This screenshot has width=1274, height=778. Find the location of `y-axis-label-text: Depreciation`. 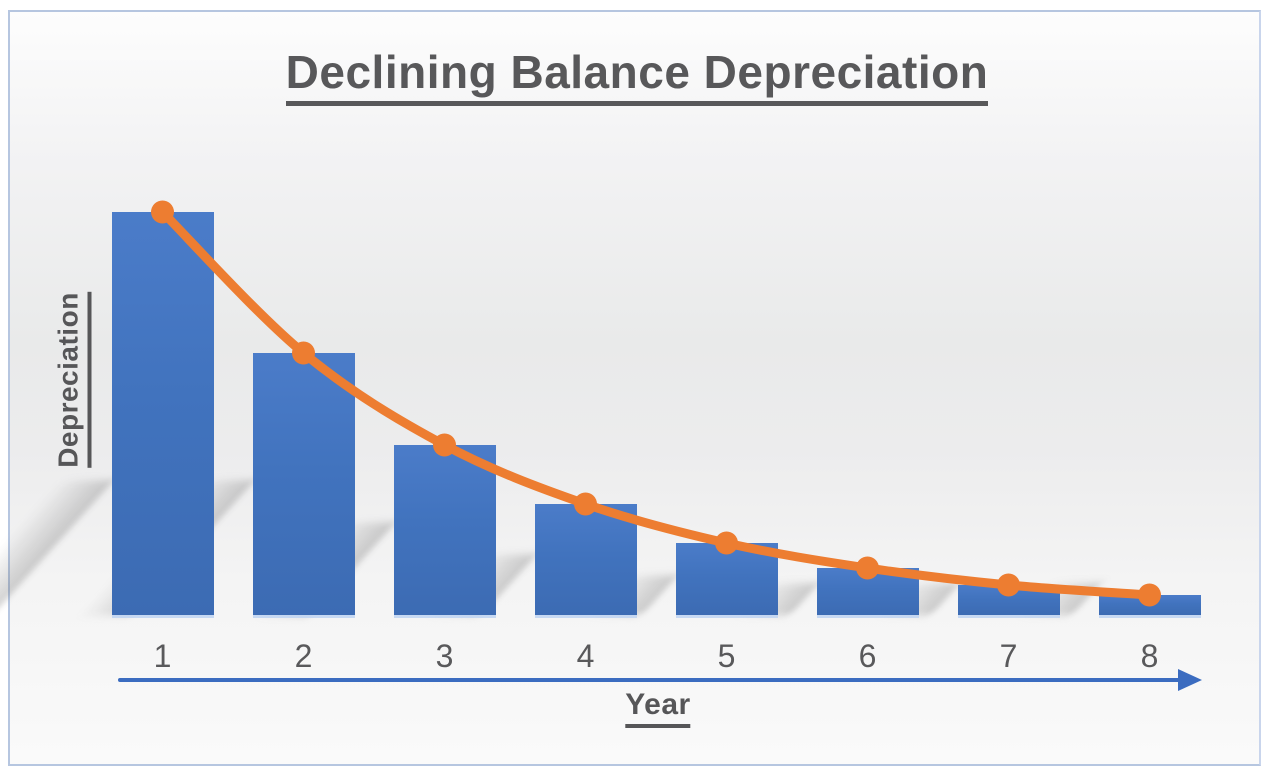

y-axis-label-text: Depreciation is located at coordinates (72, 380).